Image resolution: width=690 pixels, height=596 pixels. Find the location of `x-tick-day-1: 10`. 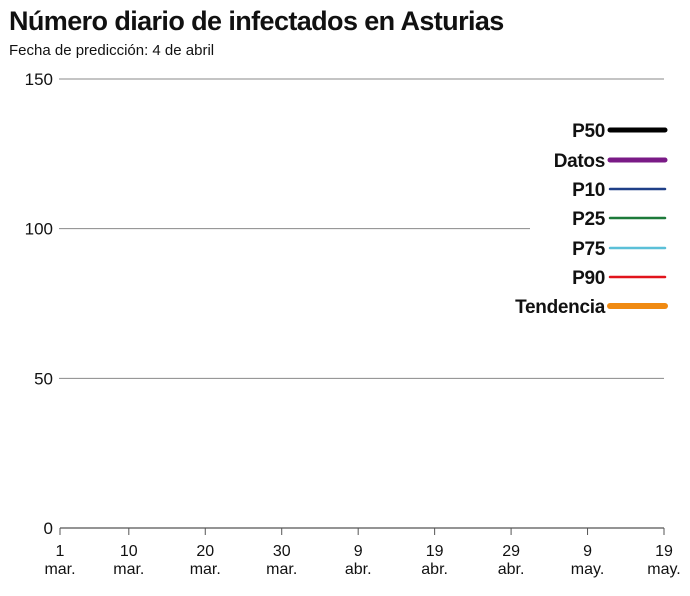

x-tick-day-1: 10 is located at coordinates (129, 551).